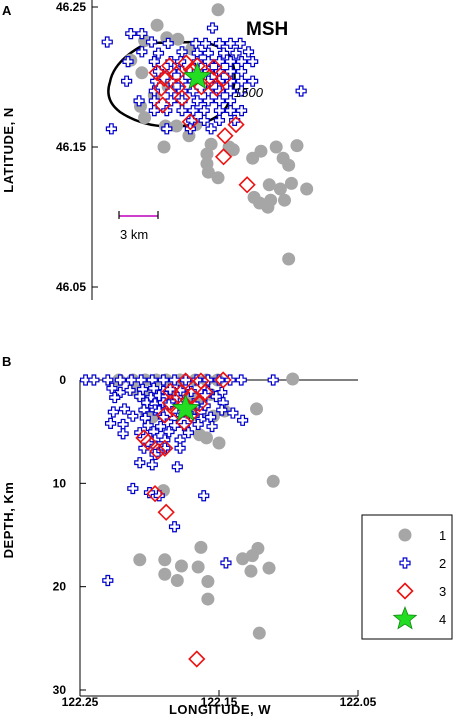 The height and width of the screenshot is (718, 461). Describe the element at coordinates (220, 709) in the screenshot. I see `panel-b-x-axis-title: LONGITUDE, W` at that location.